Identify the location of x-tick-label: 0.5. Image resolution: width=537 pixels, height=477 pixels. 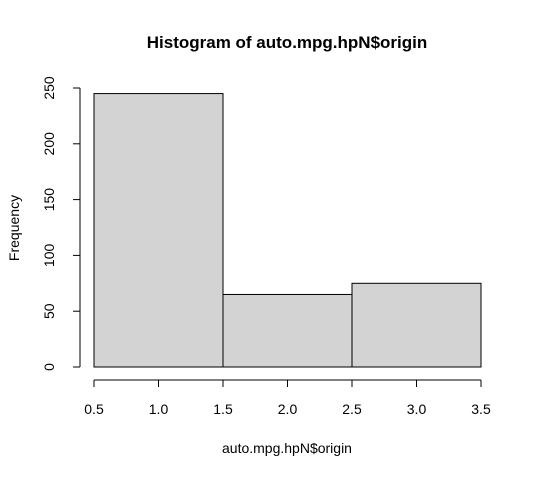
(94, 409).